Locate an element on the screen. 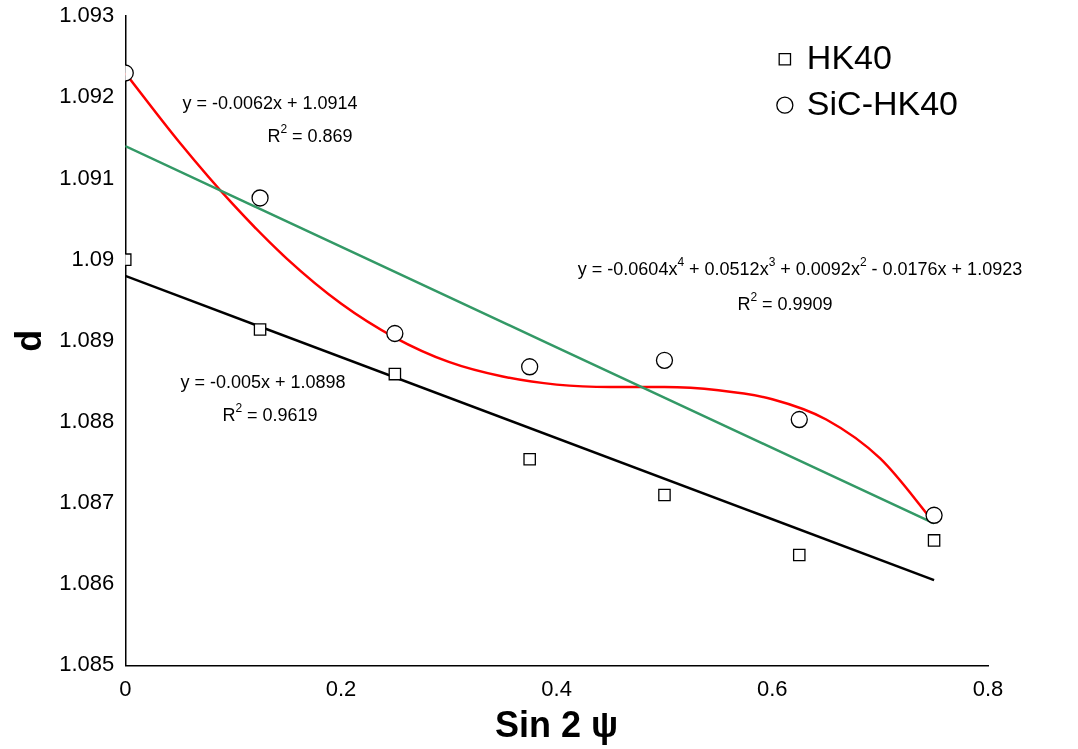 The width and height of the screenshot is (1078, 749). legend-label: HK40 is located at coordinates (849, 56).